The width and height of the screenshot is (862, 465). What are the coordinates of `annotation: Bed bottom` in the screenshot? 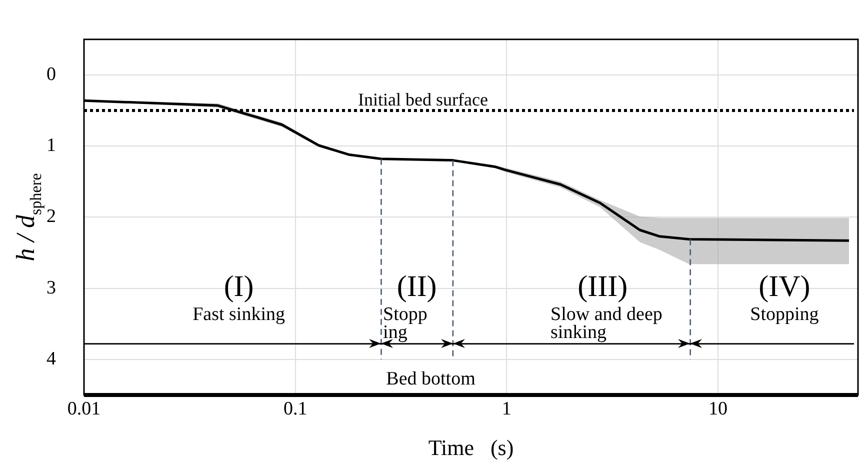 It's located at (431, 379).